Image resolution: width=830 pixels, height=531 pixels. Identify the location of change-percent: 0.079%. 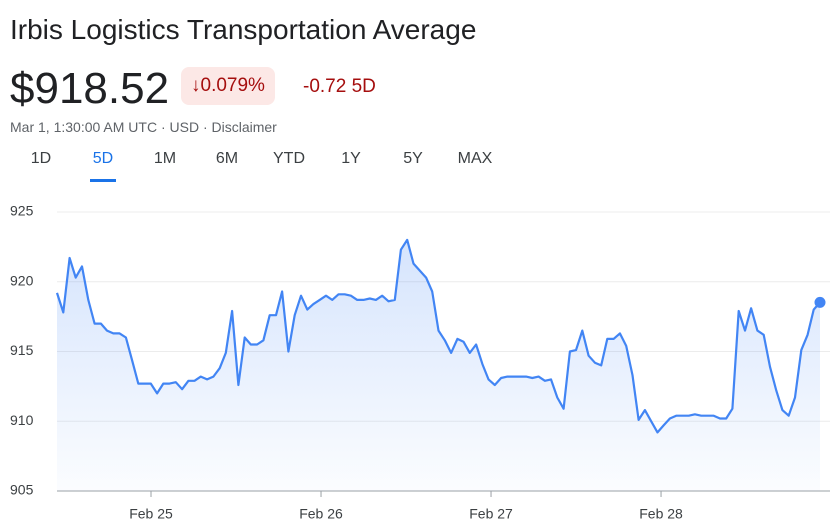
(232, 85).